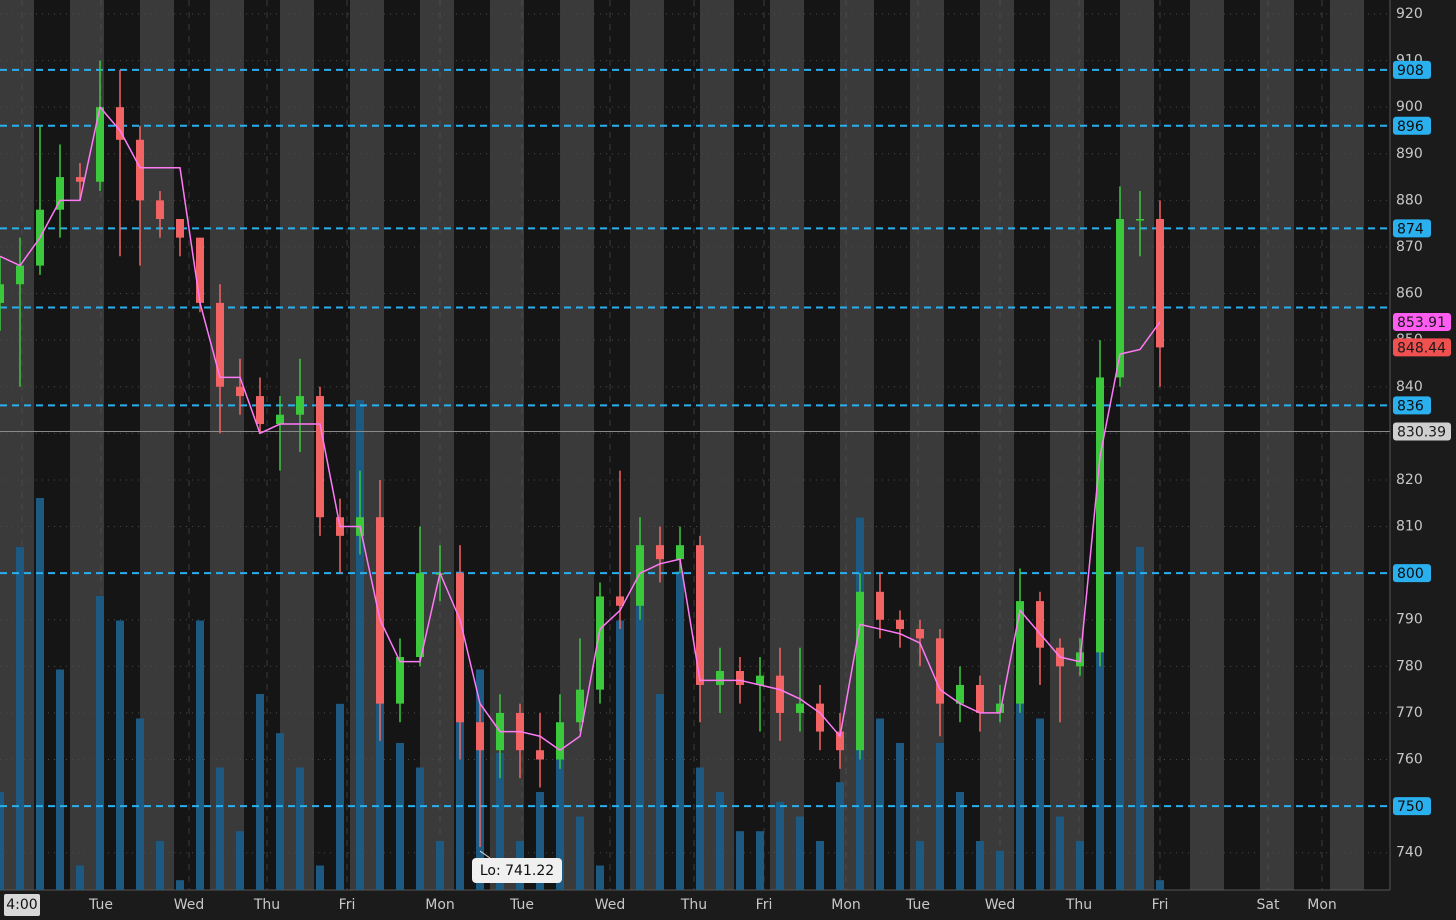 The height and width of the screenshot is (920, 1456). What do you see at coordinates (1409, 480) in the screenshot?
I see `y-tick-label: 820` at bounding box center [1409, 480].